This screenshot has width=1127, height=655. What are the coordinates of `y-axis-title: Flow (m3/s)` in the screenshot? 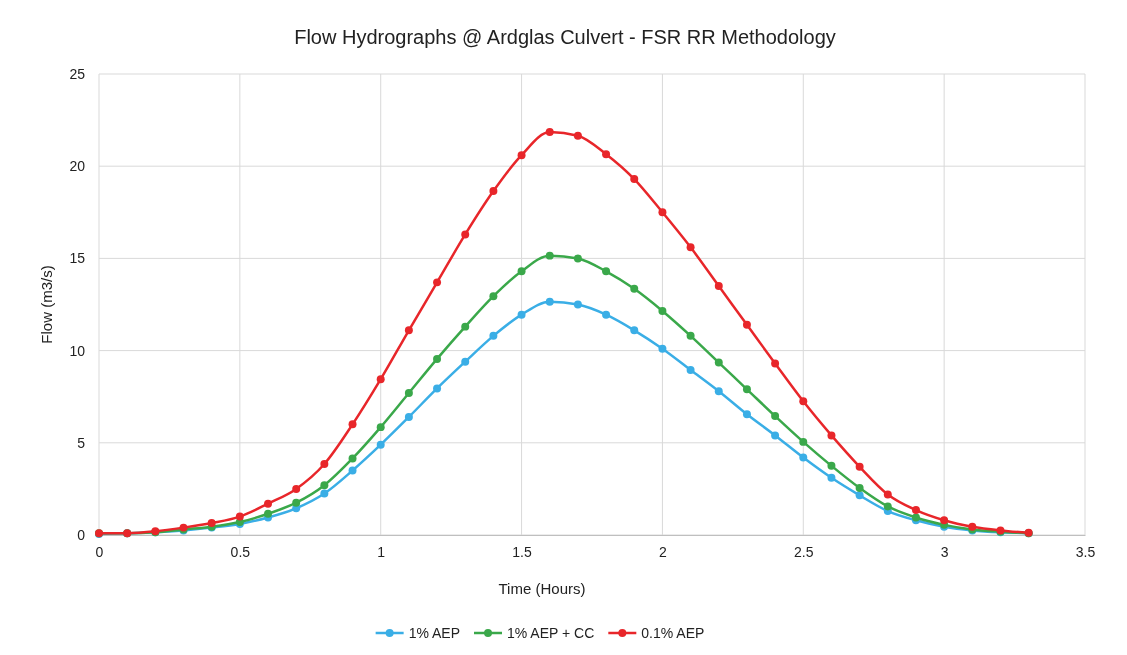 It's located at (46, 304).